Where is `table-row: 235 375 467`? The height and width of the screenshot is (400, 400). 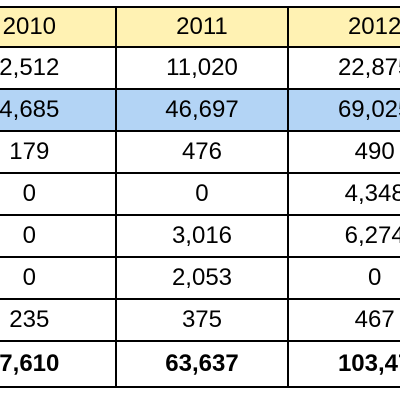 table-row: 235 375 467 is located at coordinates (200, 320).